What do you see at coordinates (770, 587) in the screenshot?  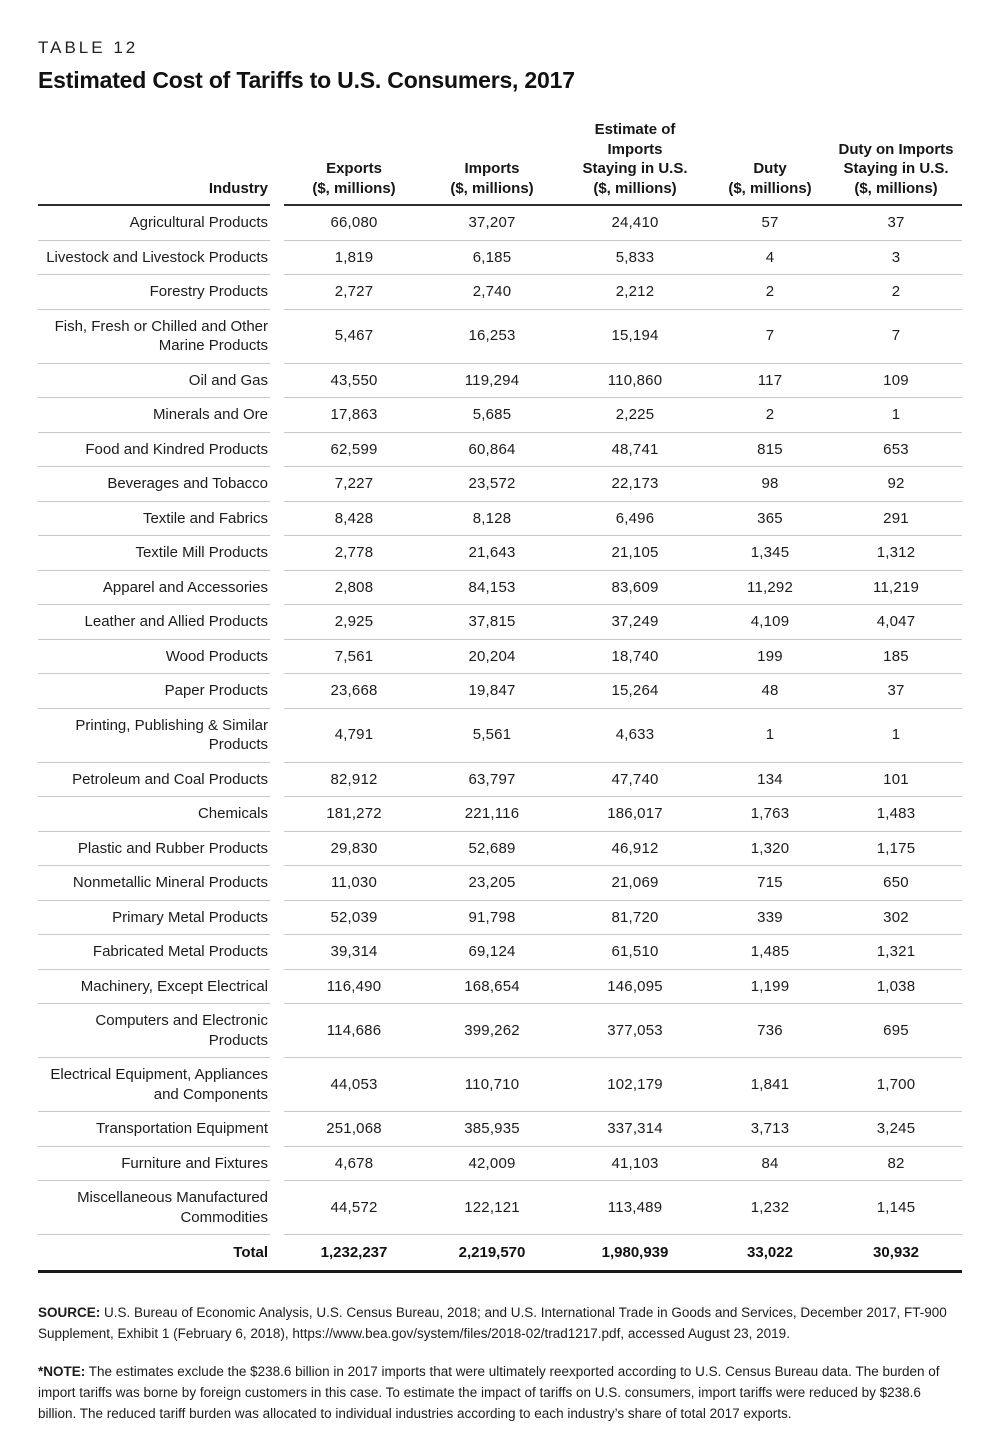 I see `duty-cell: 11,292` at bounding box center [770, 587].